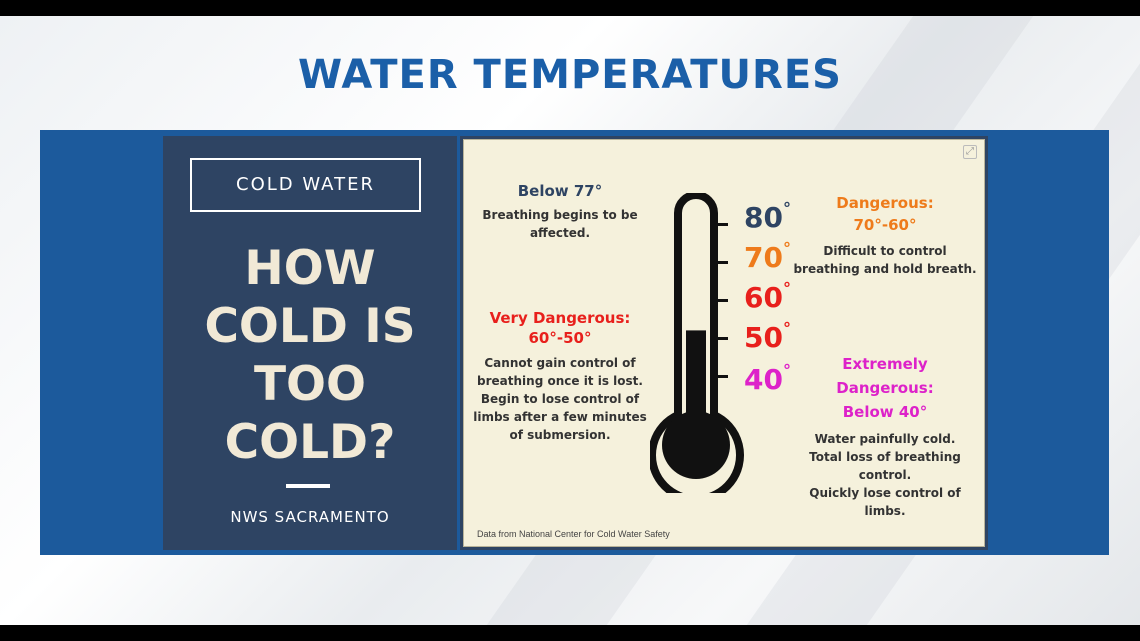  What do you see at coordinates (885, 269) in the screenshot?
I see `text-line: breathing and hold breath.` at bounding box center [885, 269].